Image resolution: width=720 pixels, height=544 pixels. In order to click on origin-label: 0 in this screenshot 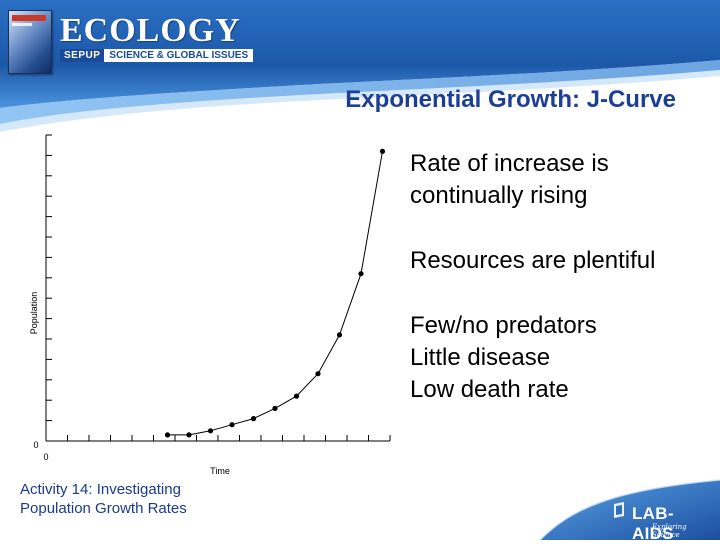, I will do `click(35, 445)`.